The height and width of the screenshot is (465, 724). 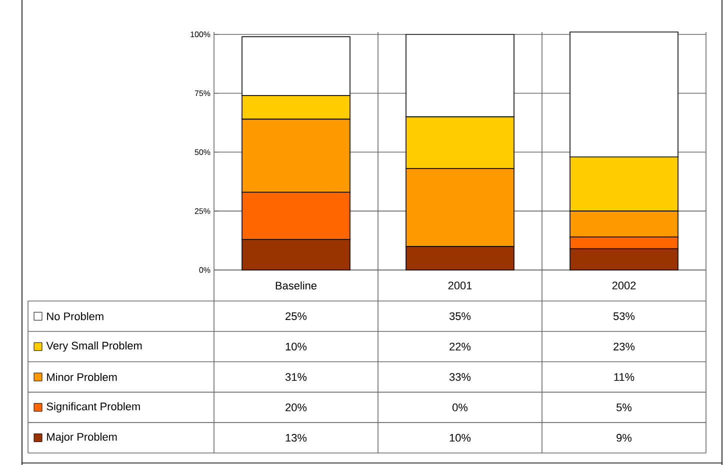 What do you see at coordinates (94, 346) in the screenshot?
I see `legend-label: Very Small Problem` at bounding box center [94, 346].